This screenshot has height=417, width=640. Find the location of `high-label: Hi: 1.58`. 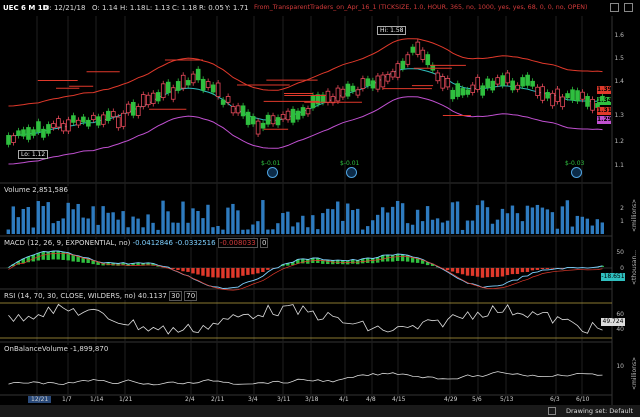

high-label: Hi: 1.58 is located at coordinates (392, 30).